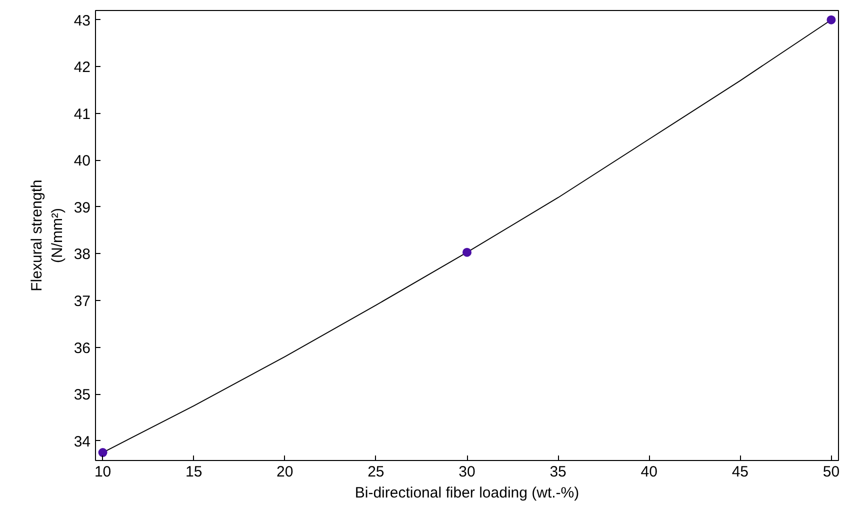  I want to click on x-tick-label: 45, so click(740, 472).